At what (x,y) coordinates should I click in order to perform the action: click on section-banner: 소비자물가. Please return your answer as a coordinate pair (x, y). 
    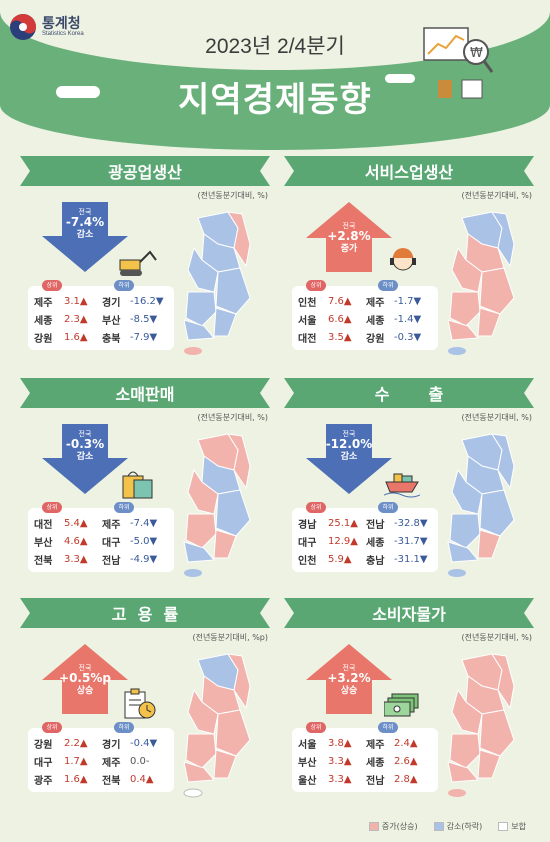
    Looking at the image, I should click on (409, 613).